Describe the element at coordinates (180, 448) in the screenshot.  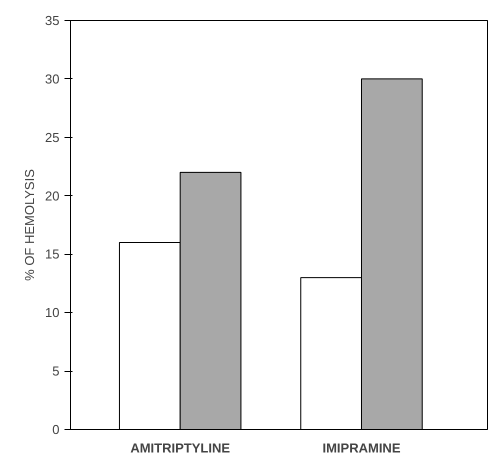
I see `x-tick-label: AMITRIPTYLINE` at that location.